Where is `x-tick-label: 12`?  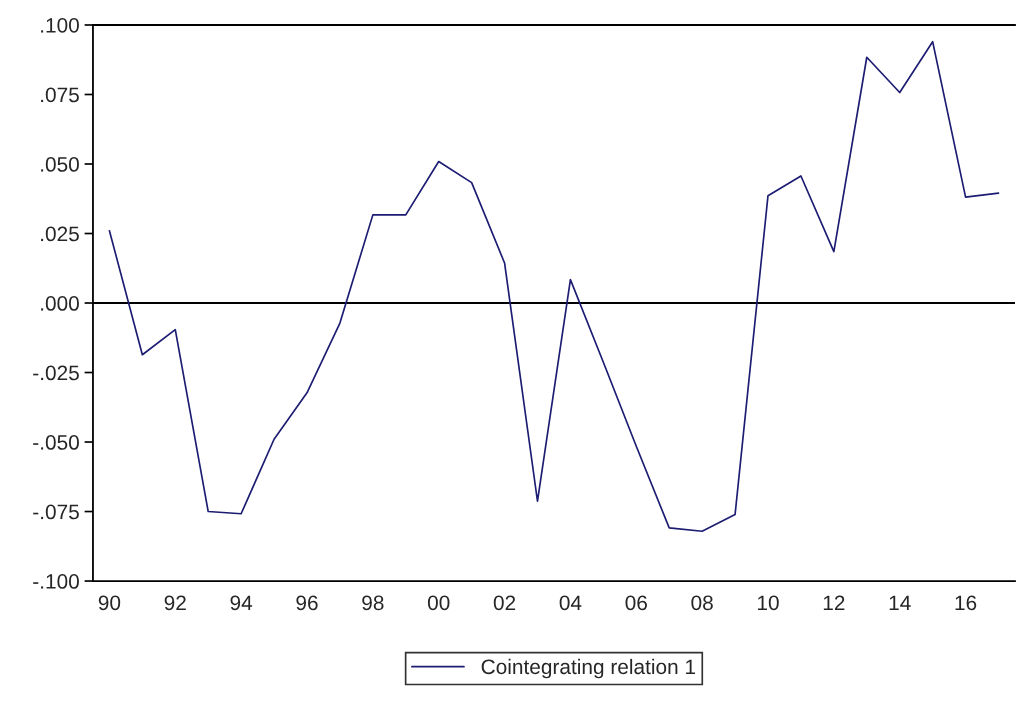 x-tick-label: 12 is located at coordinates (834, 603).